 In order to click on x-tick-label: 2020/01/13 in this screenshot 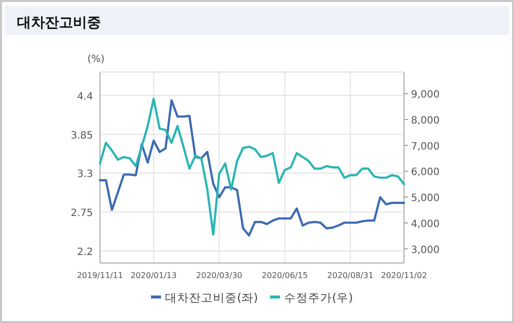, I will do `click(153, 275)`.